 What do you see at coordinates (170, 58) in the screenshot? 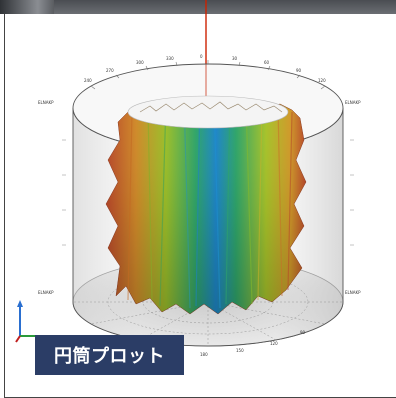
I see `svg-text: 330` at bounding box center [170, 58].